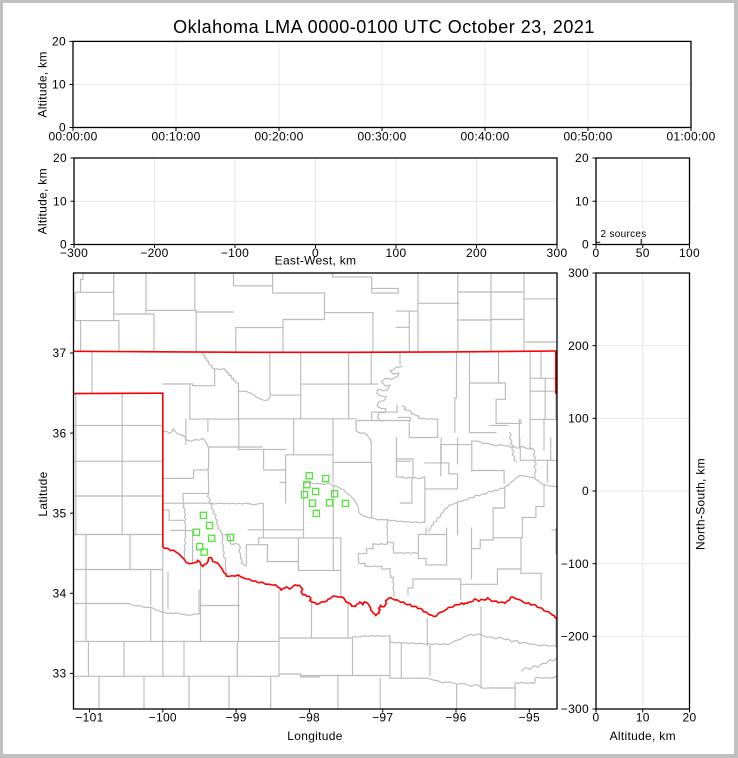 This screenshot has height=758, width=738. I want to click on svg-text: −97, so click(382, 718).